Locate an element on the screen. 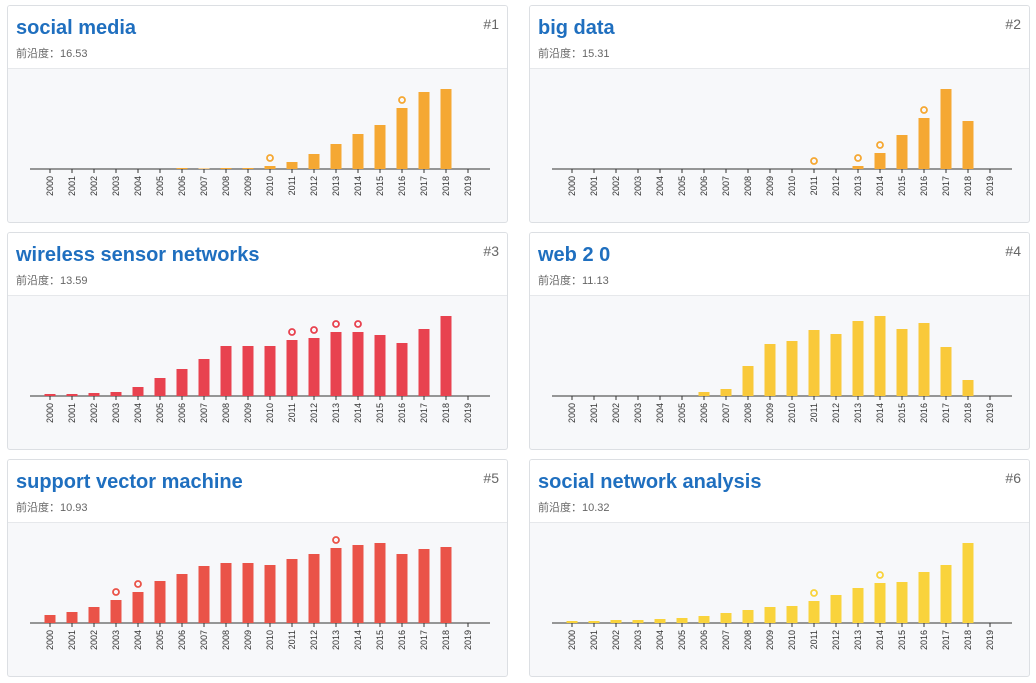  card-header: support vector machine 前沿度：10.93 #5 is located at coordinates (257, 491).